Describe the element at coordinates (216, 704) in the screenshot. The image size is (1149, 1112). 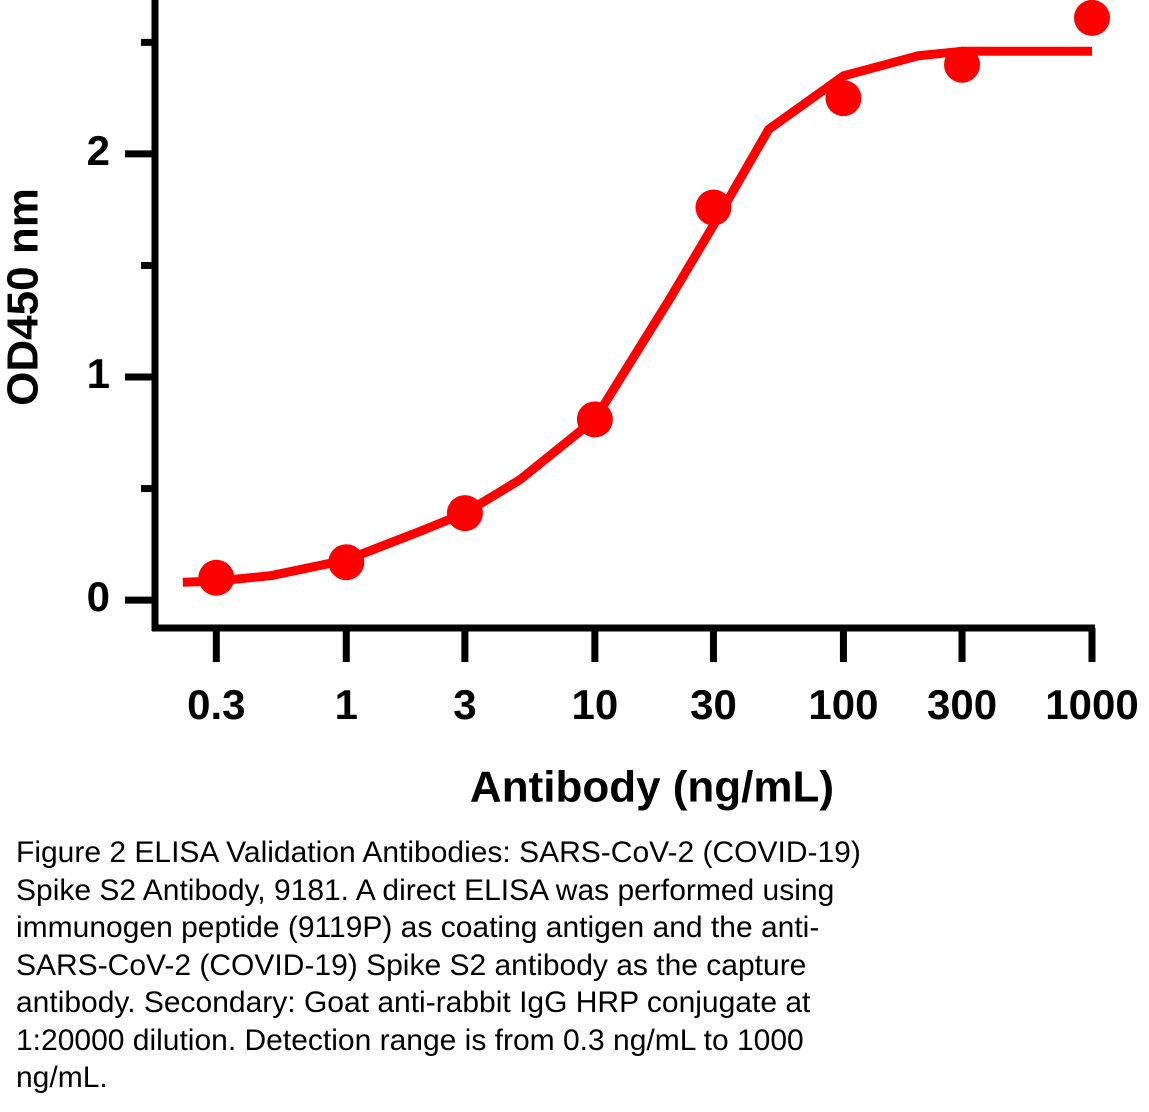
I see `x-tick-label: 0.3` at that location.